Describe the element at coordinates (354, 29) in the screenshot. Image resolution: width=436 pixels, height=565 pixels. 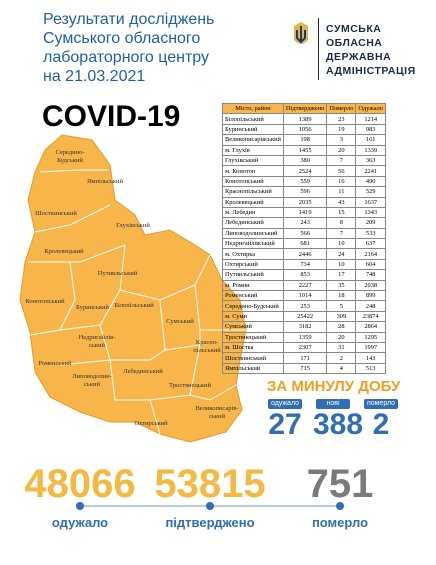
I see `logo-line: СУМСЬКА` at that location.